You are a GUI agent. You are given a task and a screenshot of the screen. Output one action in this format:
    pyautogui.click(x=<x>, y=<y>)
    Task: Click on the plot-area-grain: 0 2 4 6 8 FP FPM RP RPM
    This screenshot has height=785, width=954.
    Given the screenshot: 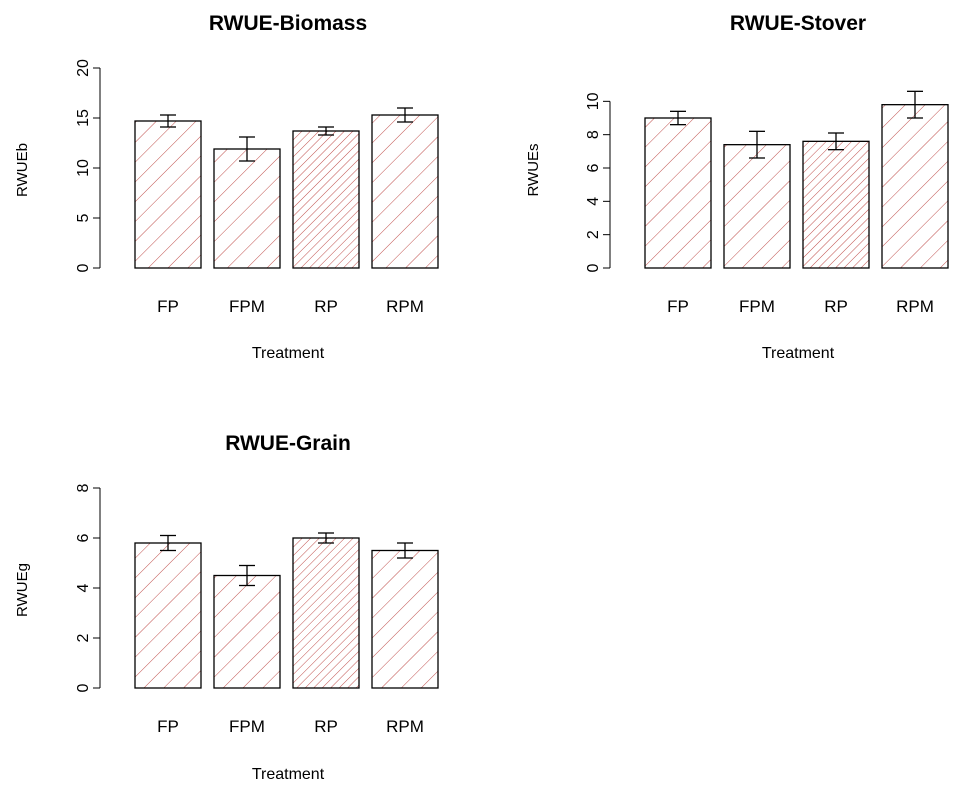 What is the action you would take?
    pyautogui.click(x=257, y=609)
    